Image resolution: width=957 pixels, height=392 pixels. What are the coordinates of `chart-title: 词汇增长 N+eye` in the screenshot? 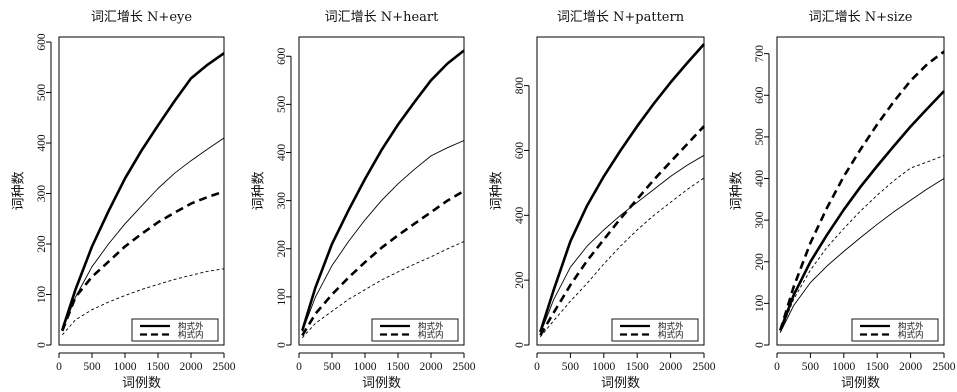 It's located at (141, 17).